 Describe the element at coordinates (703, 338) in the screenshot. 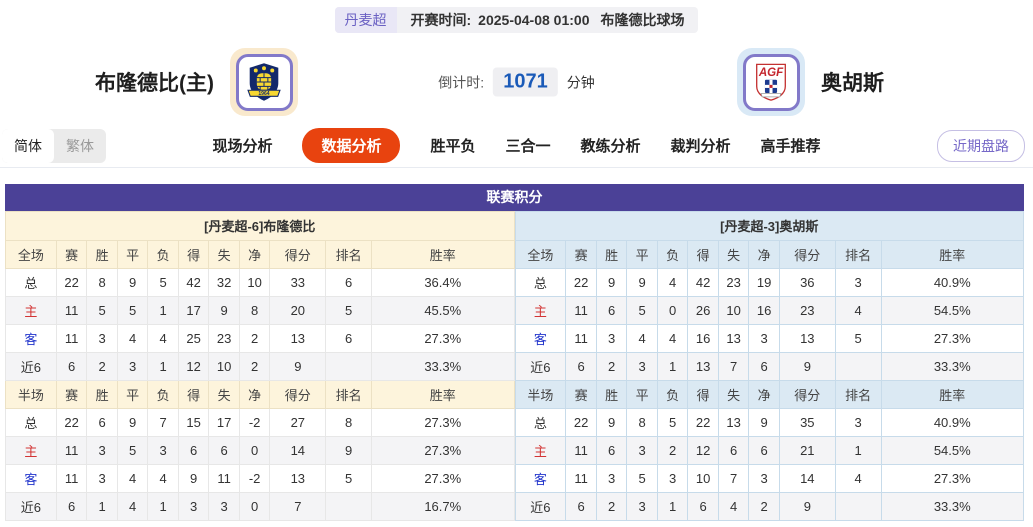

I see `stat-cell: 16` at that location.